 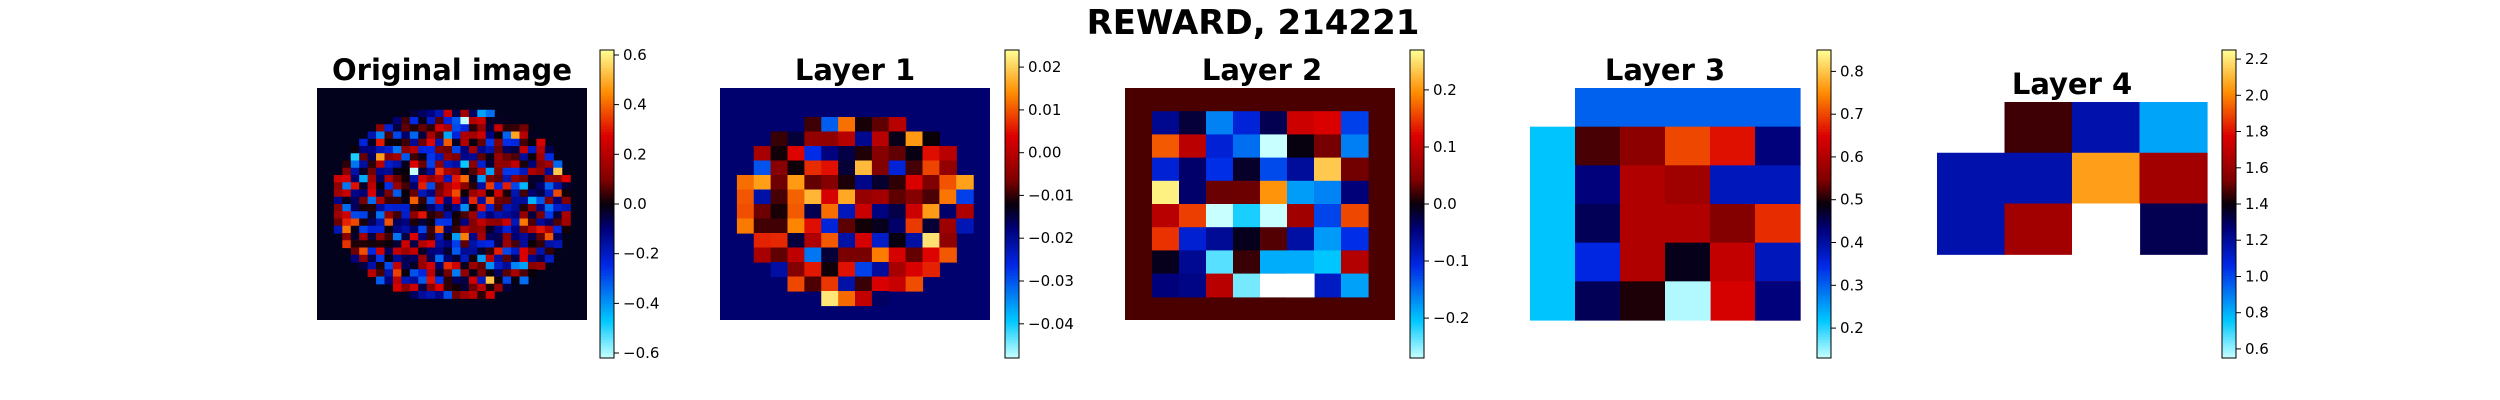 I want to click on colorbar-tick-label: −0.6, so click(x=641, y=353).